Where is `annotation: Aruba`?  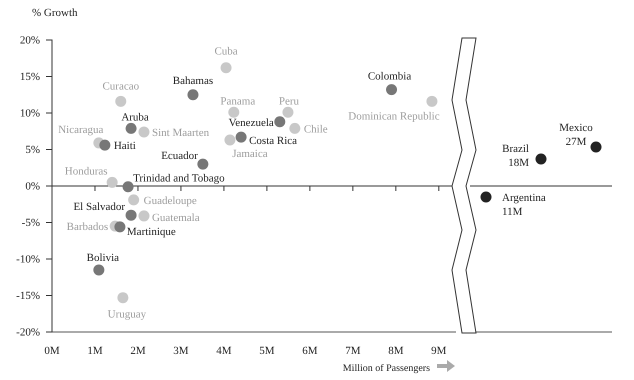
annotation: Aruba is located at coordinates (135, 117).